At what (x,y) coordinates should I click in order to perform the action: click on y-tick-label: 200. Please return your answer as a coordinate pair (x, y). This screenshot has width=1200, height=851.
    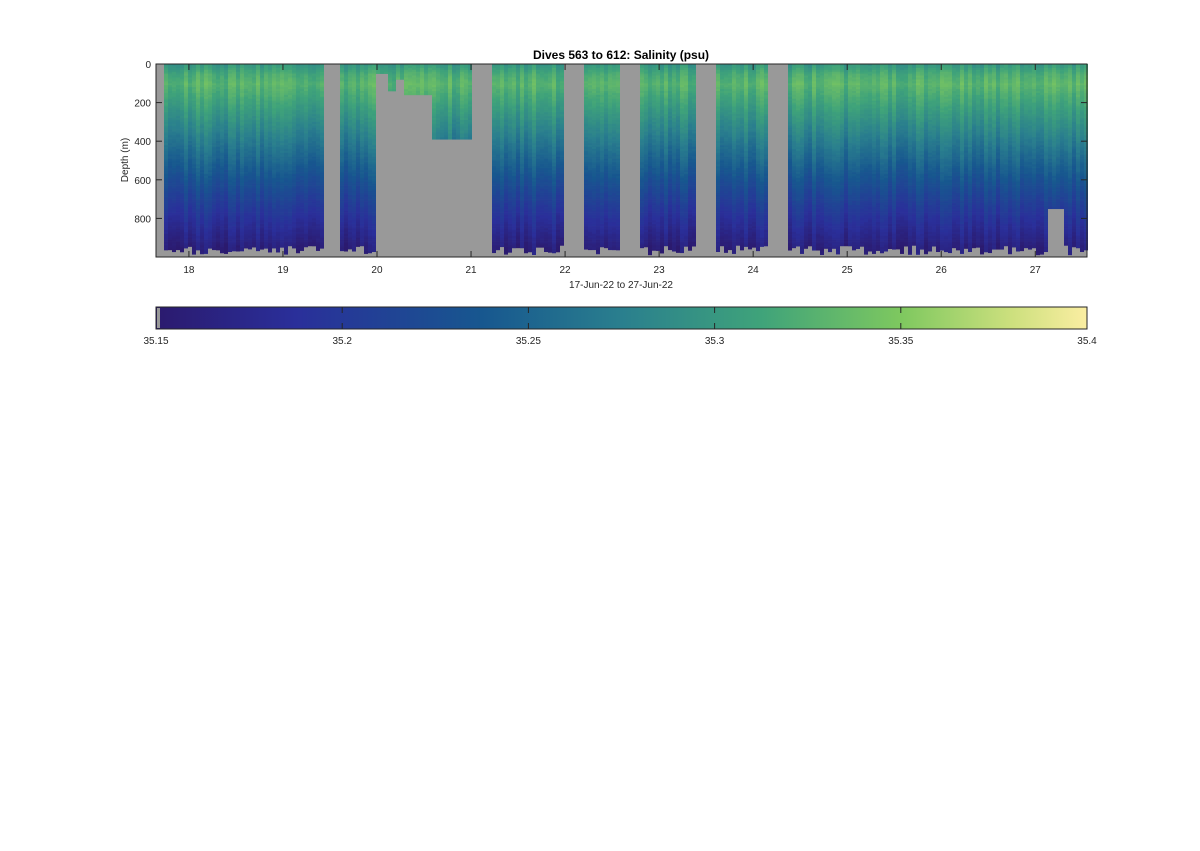
    Looking at the image, I should click on (142, 104).